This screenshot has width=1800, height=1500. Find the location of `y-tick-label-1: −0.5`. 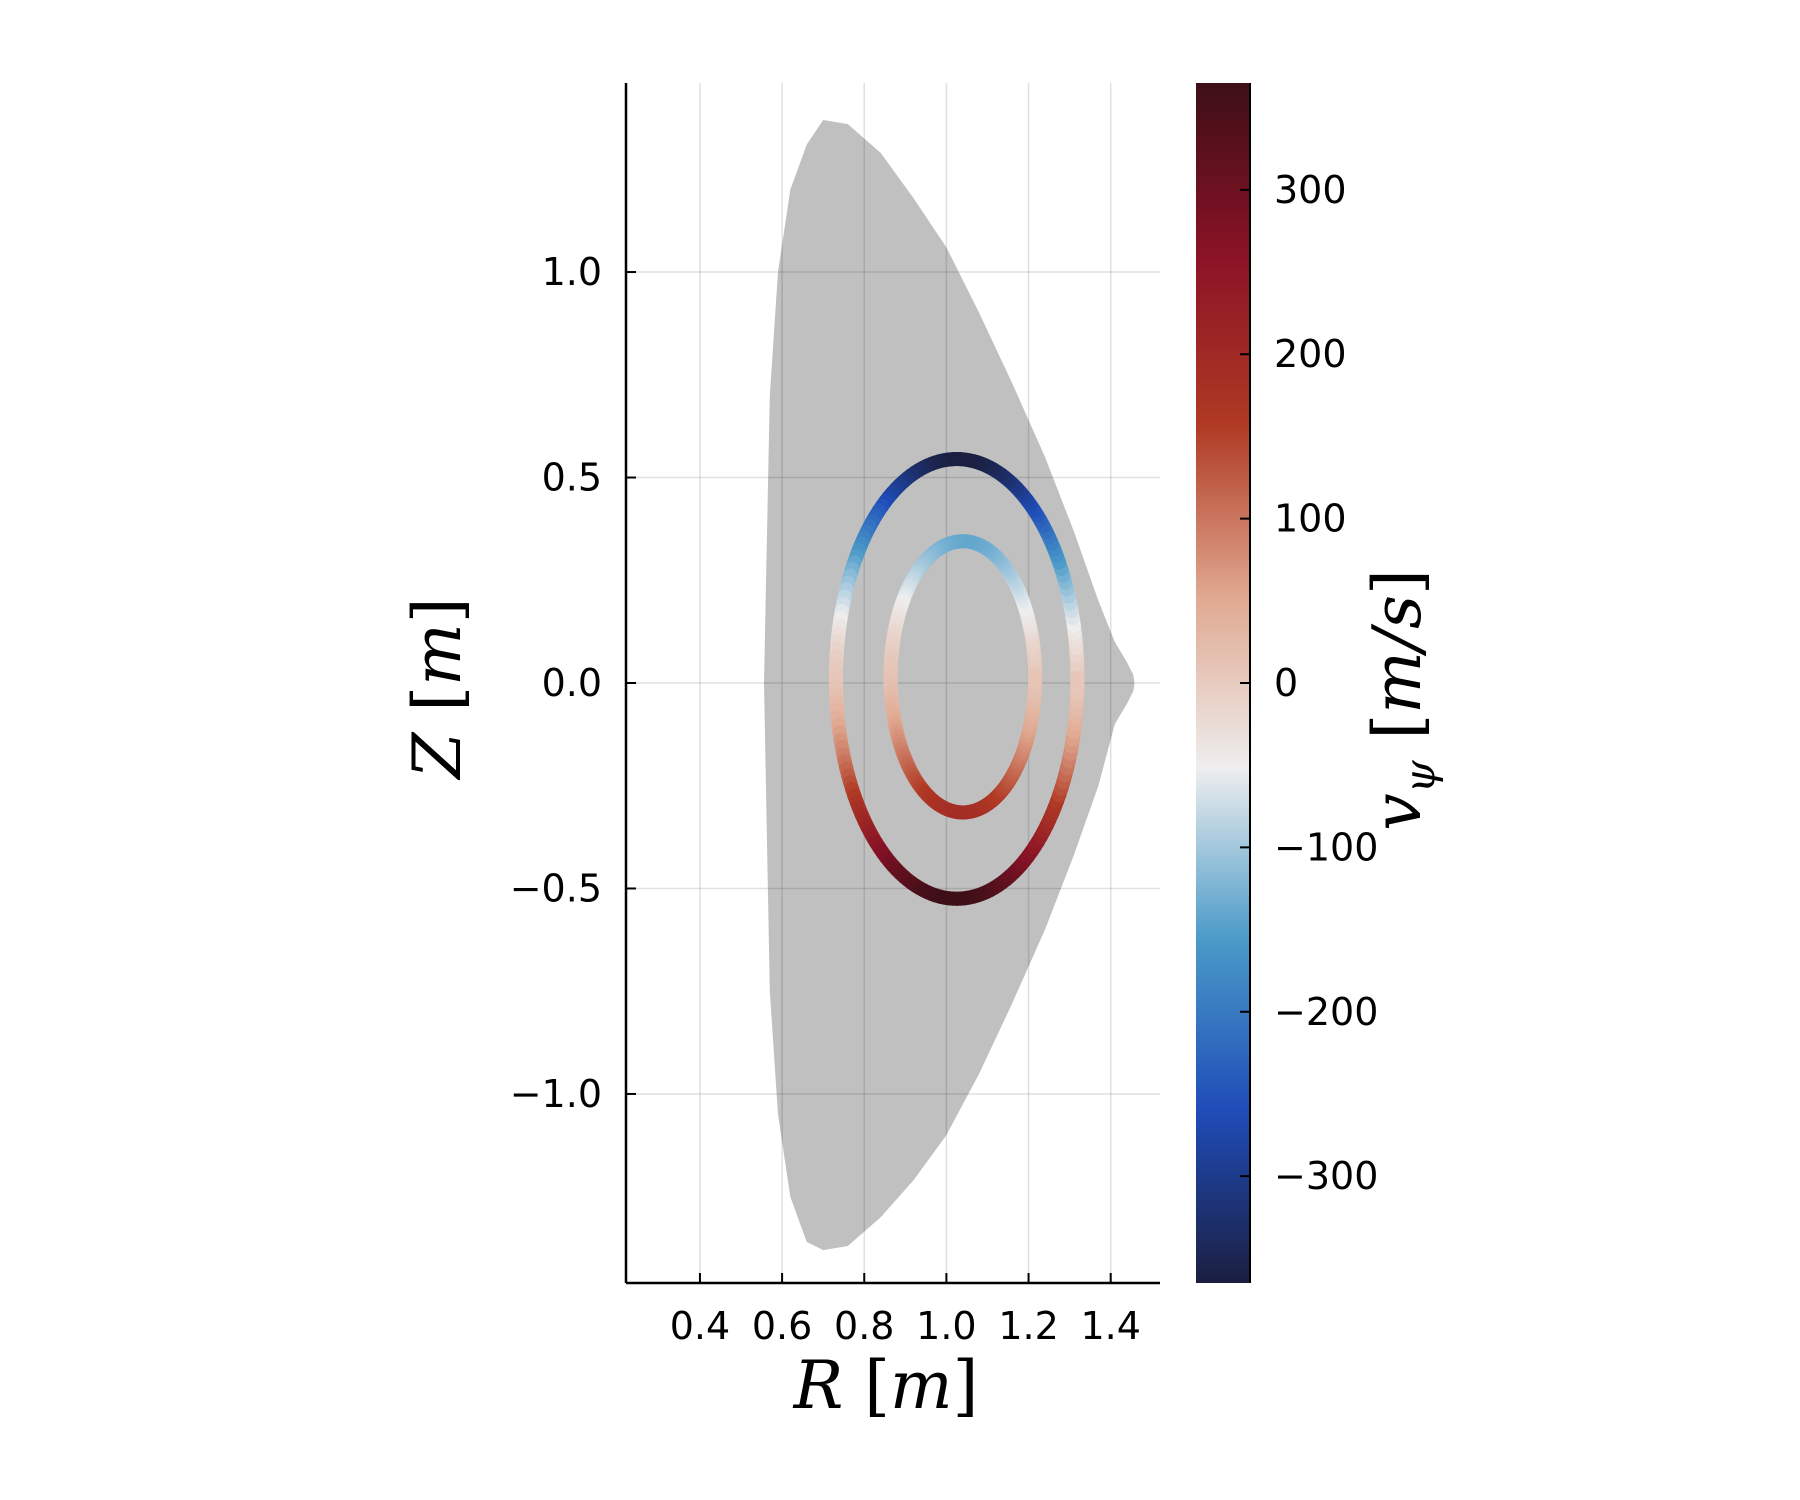

y-tick-label-1: −0.5 is located at coordinates (556, 888).